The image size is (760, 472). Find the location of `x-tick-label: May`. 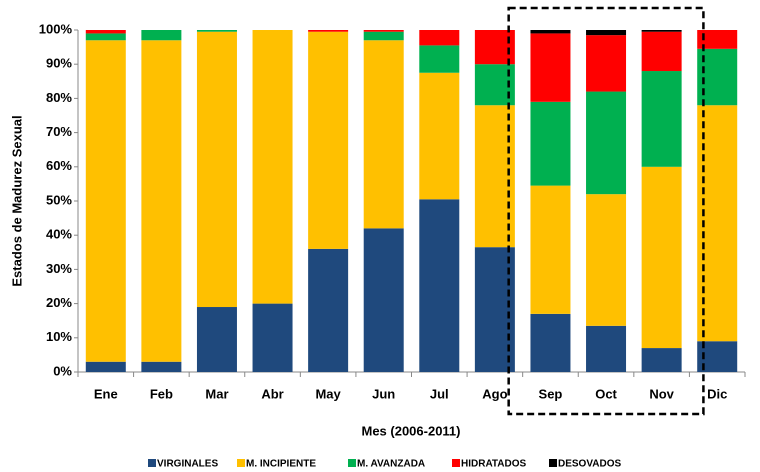

x-tick-label: May is located at coordinates (328, 393).